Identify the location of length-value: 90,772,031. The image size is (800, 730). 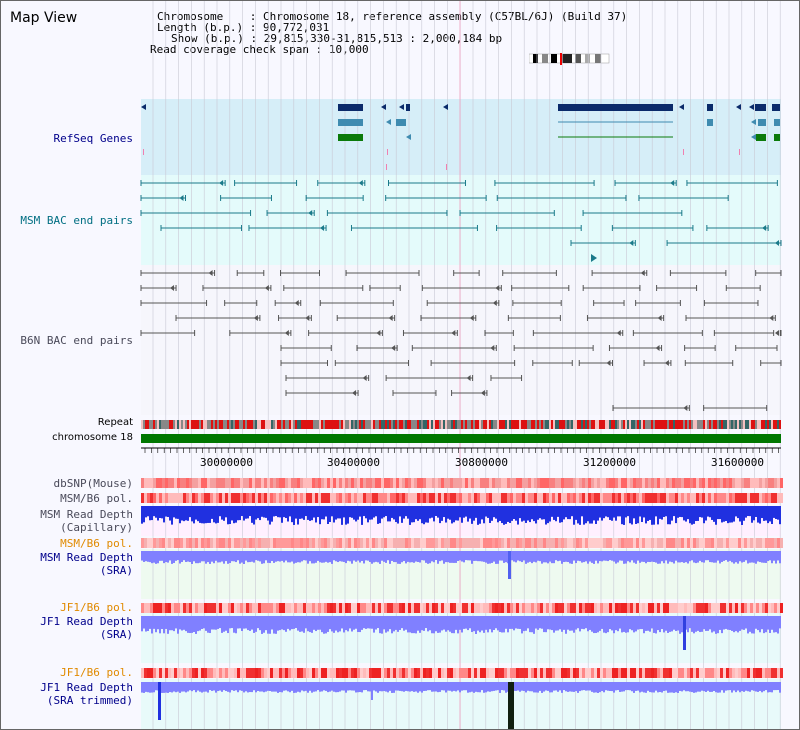
(296, 27).